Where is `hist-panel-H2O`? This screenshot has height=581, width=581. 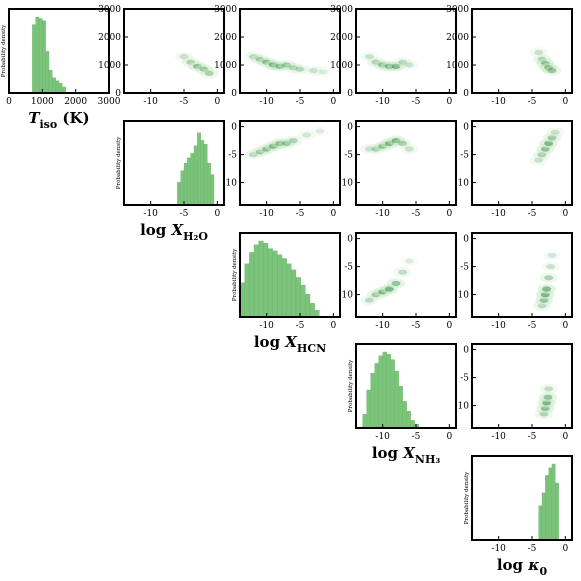
hist-panel-H2O is located at coordinates (174, 163).